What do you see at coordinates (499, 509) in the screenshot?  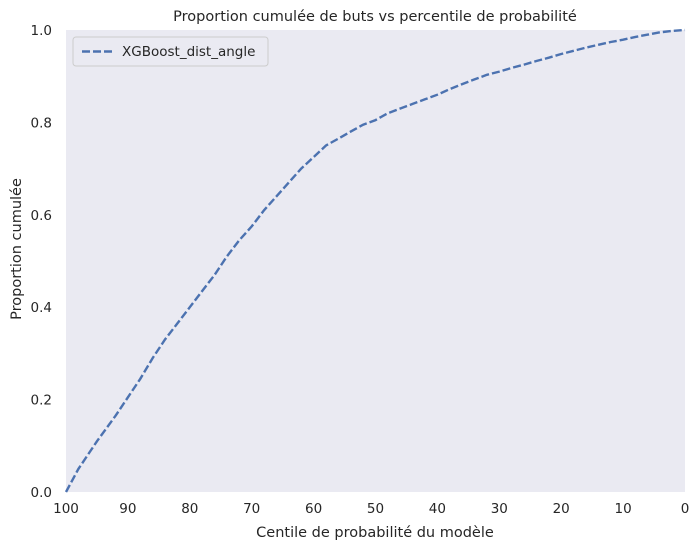 I see `x-tick-label: 30` at bounding box center [499, 509].